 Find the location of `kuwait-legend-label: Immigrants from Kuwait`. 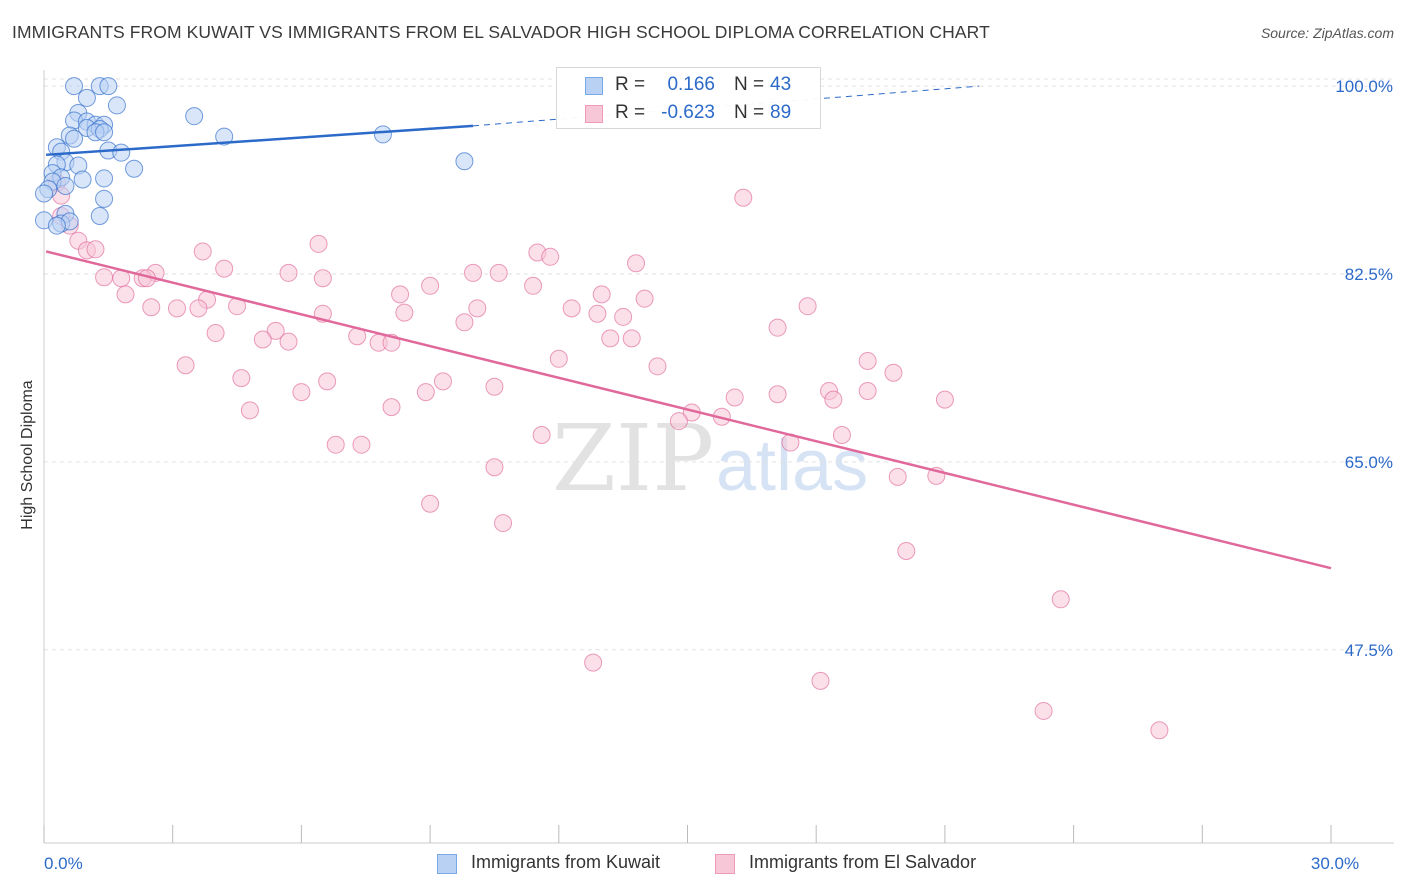

kuwait-legend-label: Immigrants from Kuwait is located at coordinates (566, 862).